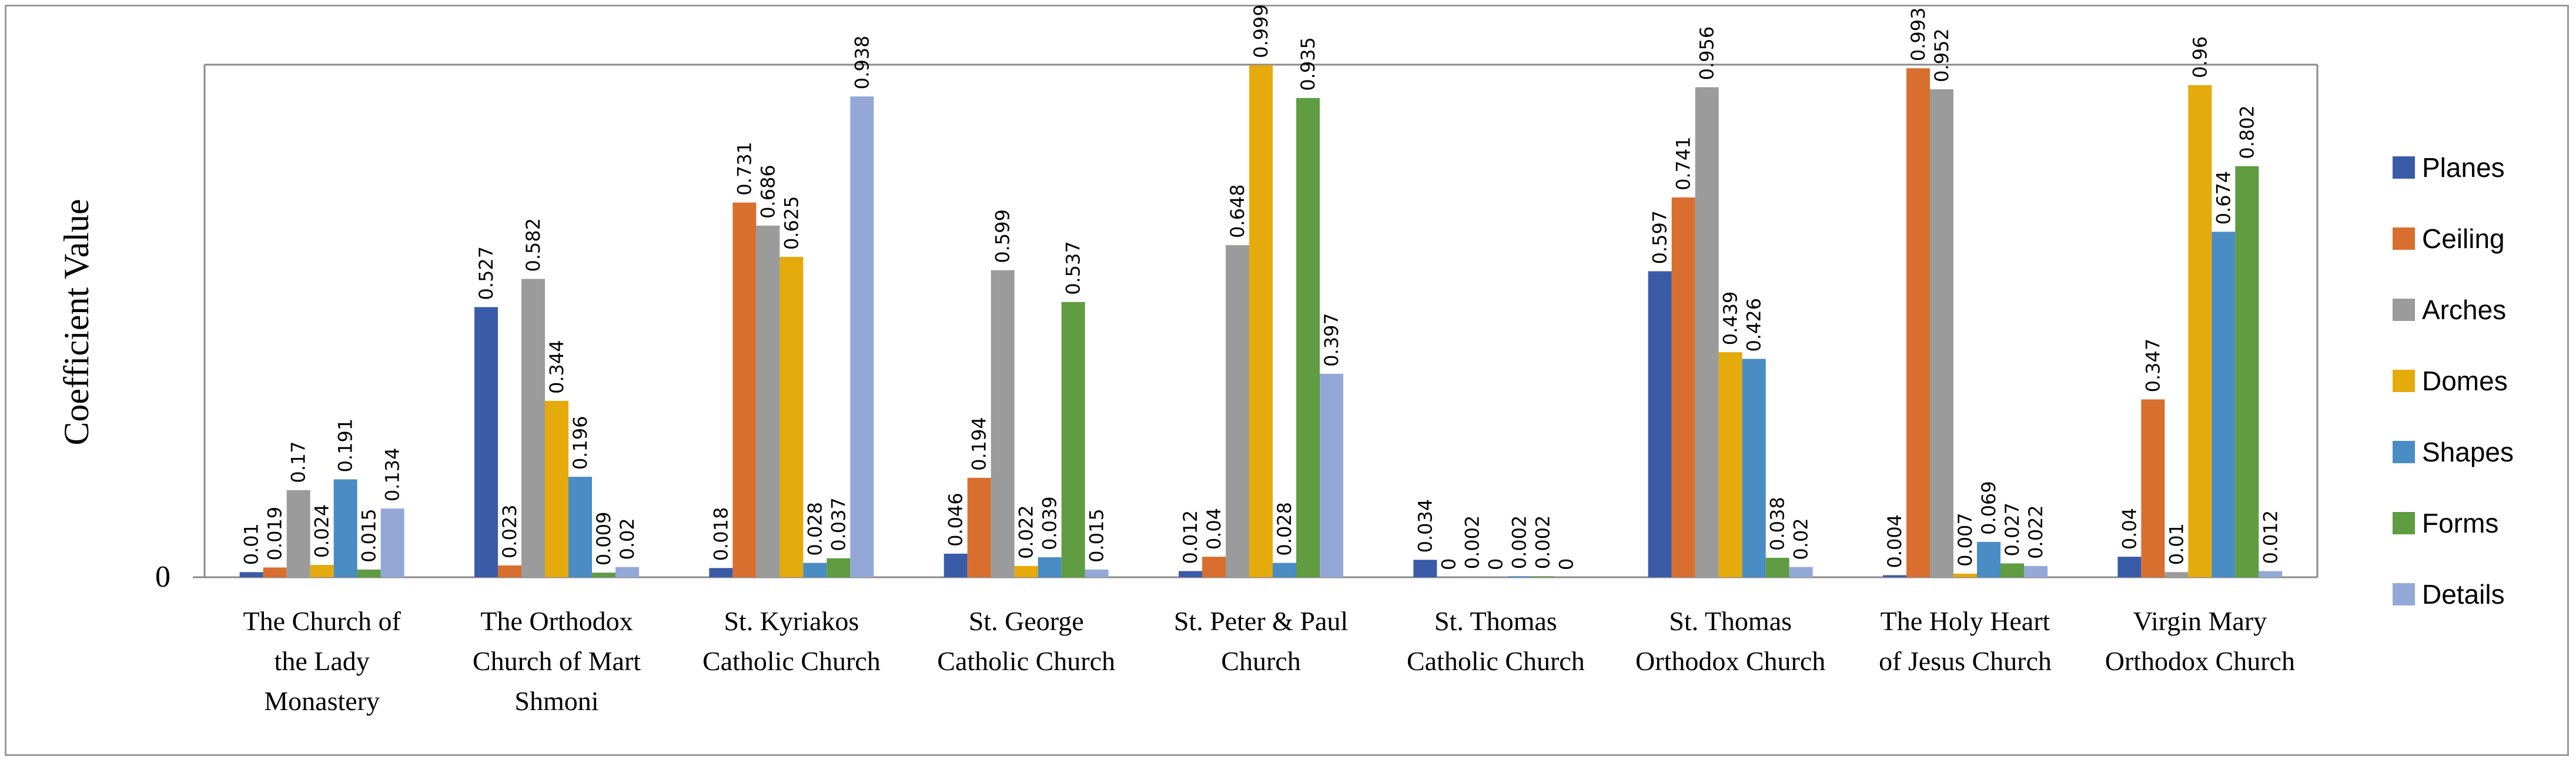 Image resolution: width=2576 pixels, height=763 pixels. What do you see at coordinates (2463, 238) in the screenshot?
I see `legend-label-ceiling: Ceiling` at bounding box center [2463, 238].